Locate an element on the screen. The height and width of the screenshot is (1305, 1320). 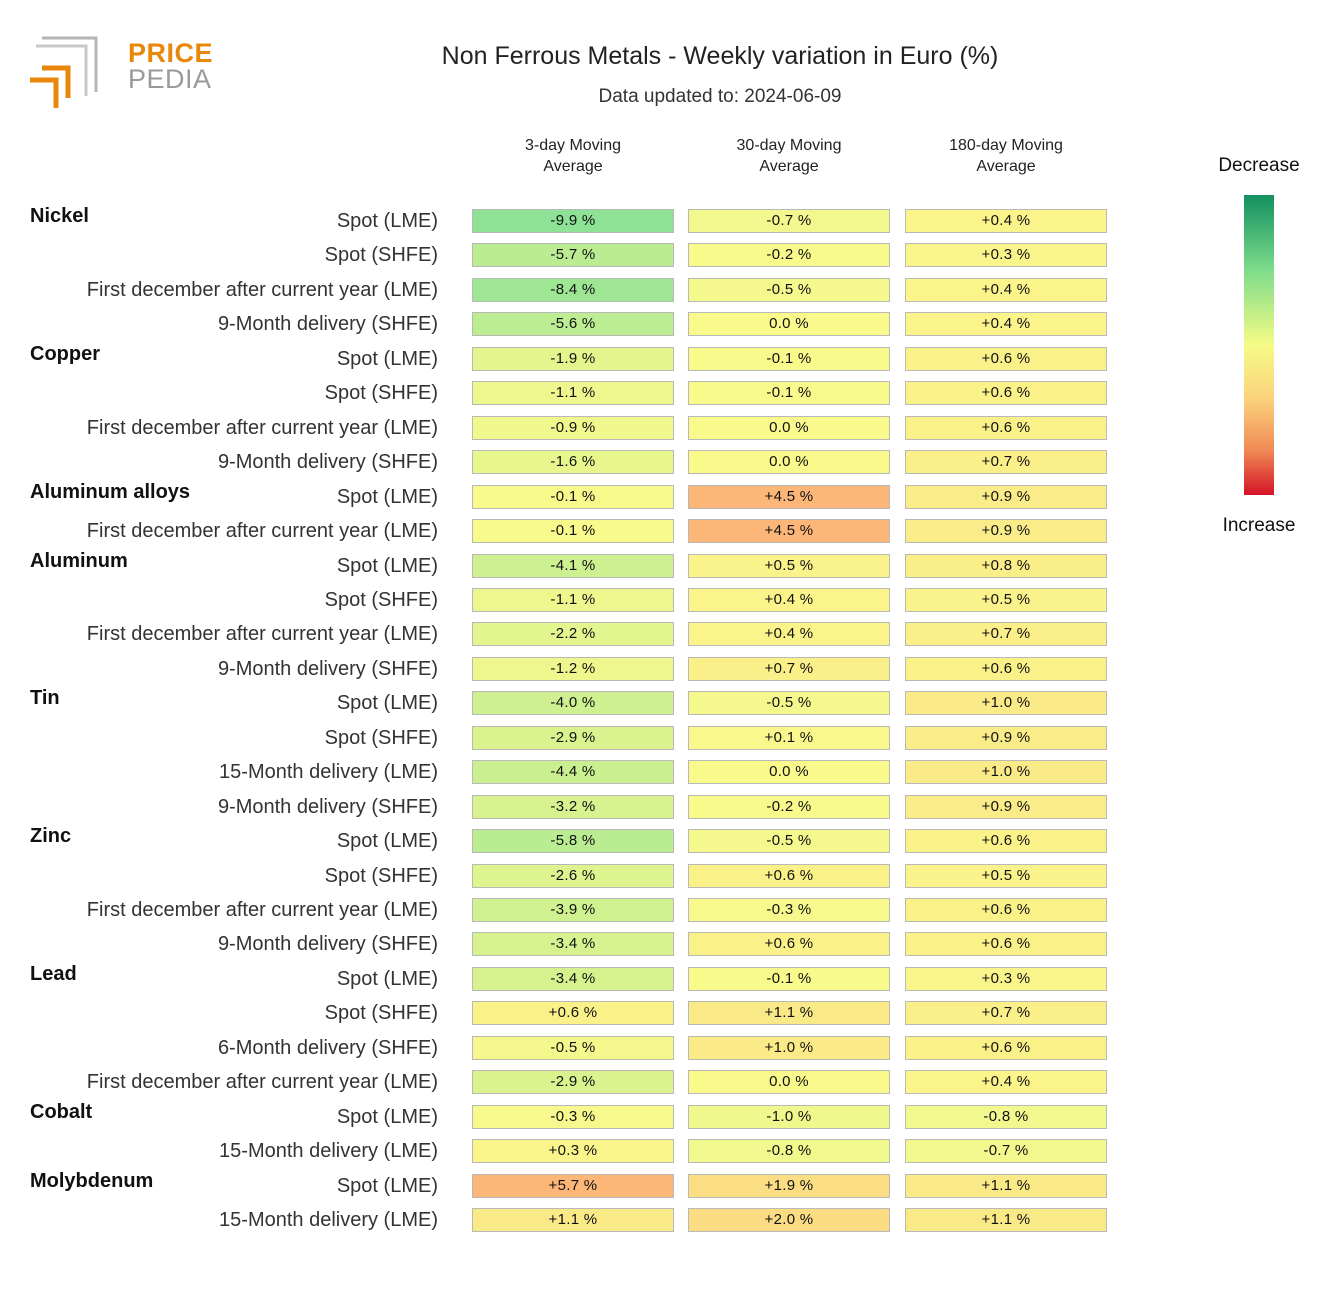
group-label: Zinc is located at coordinates (51, 836).